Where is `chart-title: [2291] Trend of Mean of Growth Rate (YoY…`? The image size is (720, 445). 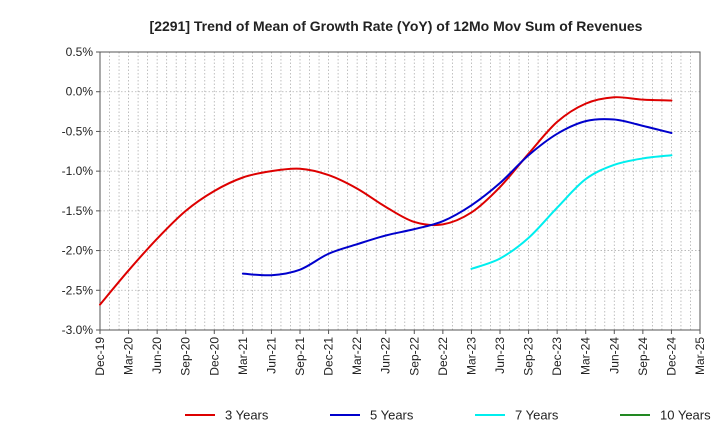 chart-title: [2291] Trend of Mean of Growth Rate (YoY… is located at coordinates (396, 26).